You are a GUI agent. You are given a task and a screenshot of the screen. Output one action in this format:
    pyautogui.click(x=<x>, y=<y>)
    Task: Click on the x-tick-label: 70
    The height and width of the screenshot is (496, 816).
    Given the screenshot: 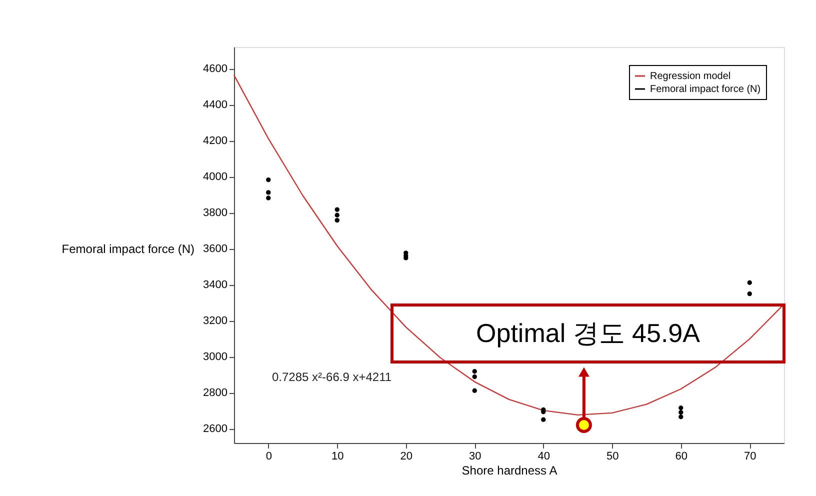 What is the action you would take?
    pyautogui.click(x=750, y=456)
    